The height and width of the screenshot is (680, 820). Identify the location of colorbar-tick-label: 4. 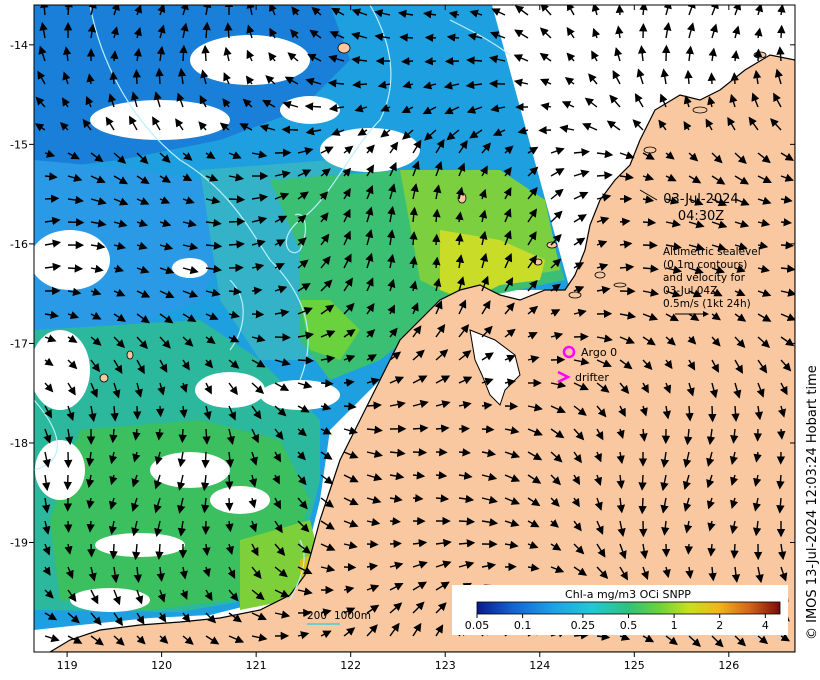
(765, 625).